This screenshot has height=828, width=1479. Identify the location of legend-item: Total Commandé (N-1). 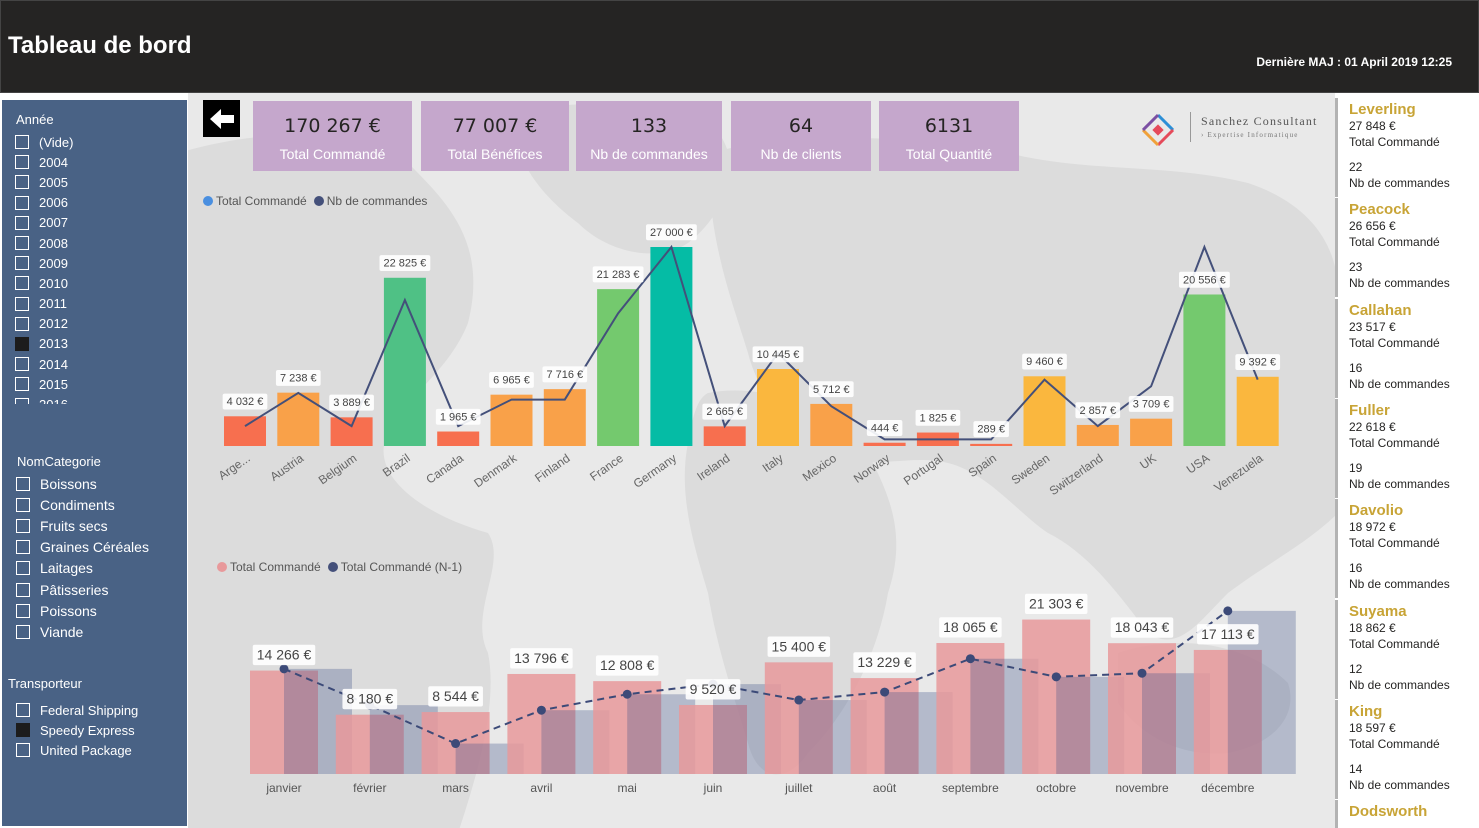
(394, 567).